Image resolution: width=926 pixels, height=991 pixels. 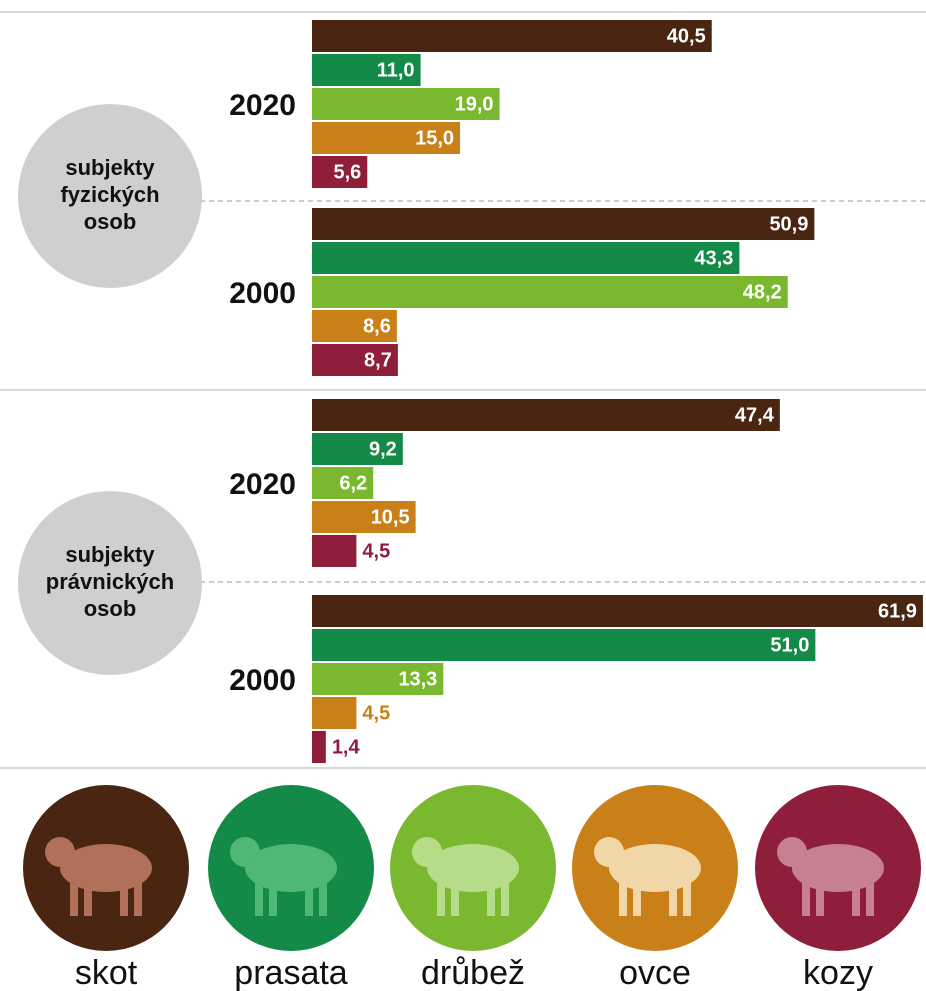 What do you see at coordinates (755, 415) in the screenshot?
I see `value-label: 47,4` at bounding box center [755, 415].